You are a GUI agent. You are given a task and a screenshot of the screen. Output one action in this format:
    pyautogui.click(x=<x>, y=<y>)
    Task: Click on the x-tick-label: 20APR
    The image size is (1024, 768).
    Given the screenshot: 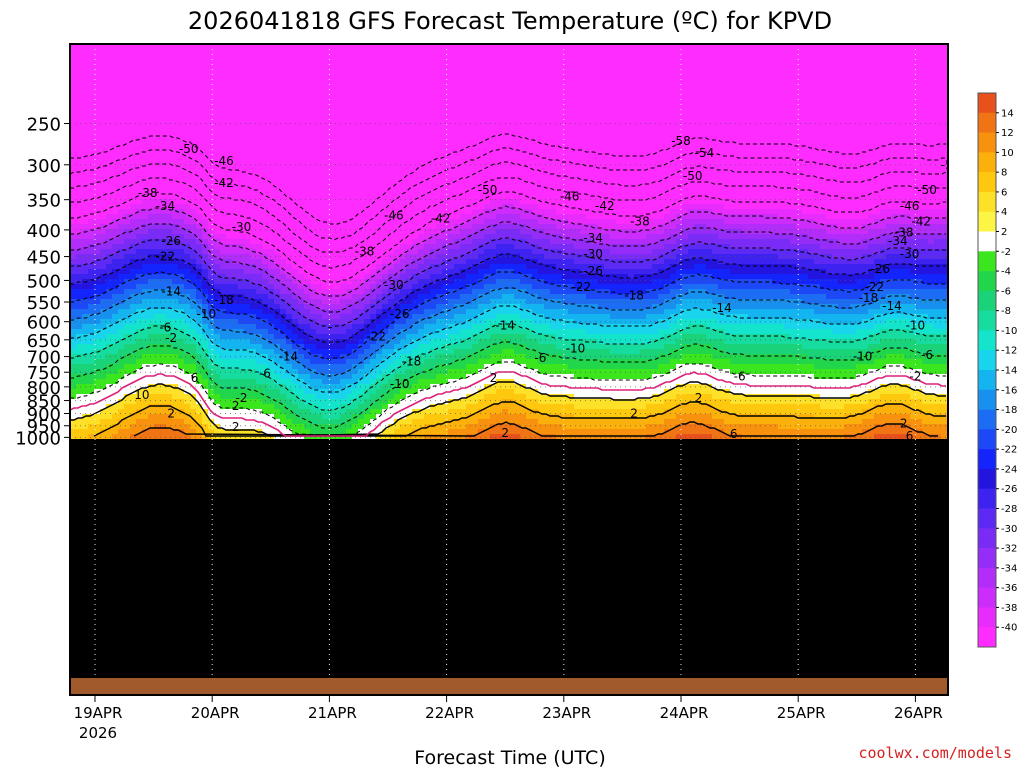 What is the action you would take?
    pyautogui.click(x=215, y=713)
    